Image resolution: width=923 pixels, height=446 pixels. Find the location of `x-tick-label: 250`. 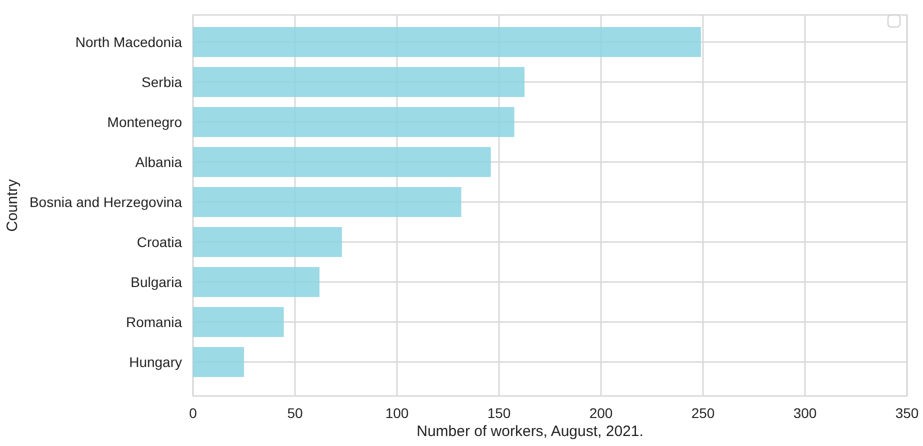

x-tick-label: 250 is located at coordinates (703, 413).